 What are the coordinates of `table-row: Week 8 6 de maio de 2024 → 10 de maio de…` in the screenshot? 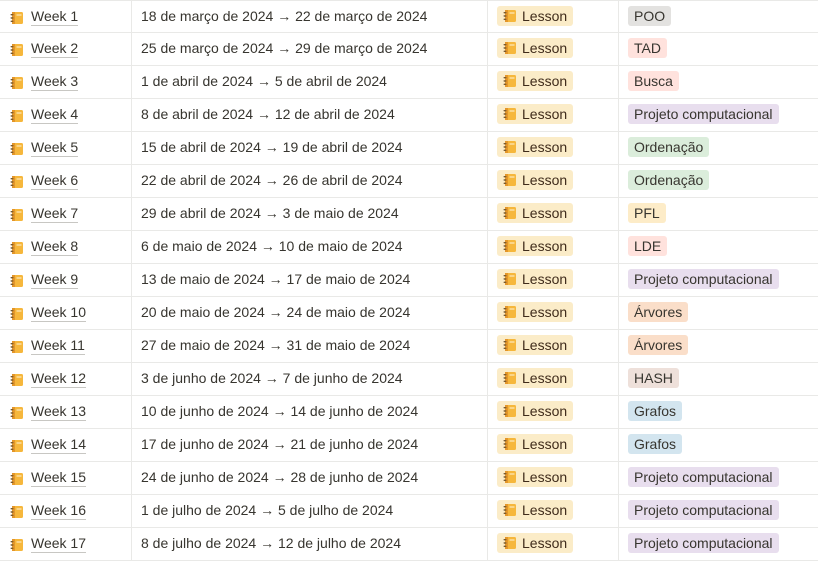 It's located at (409, 247).